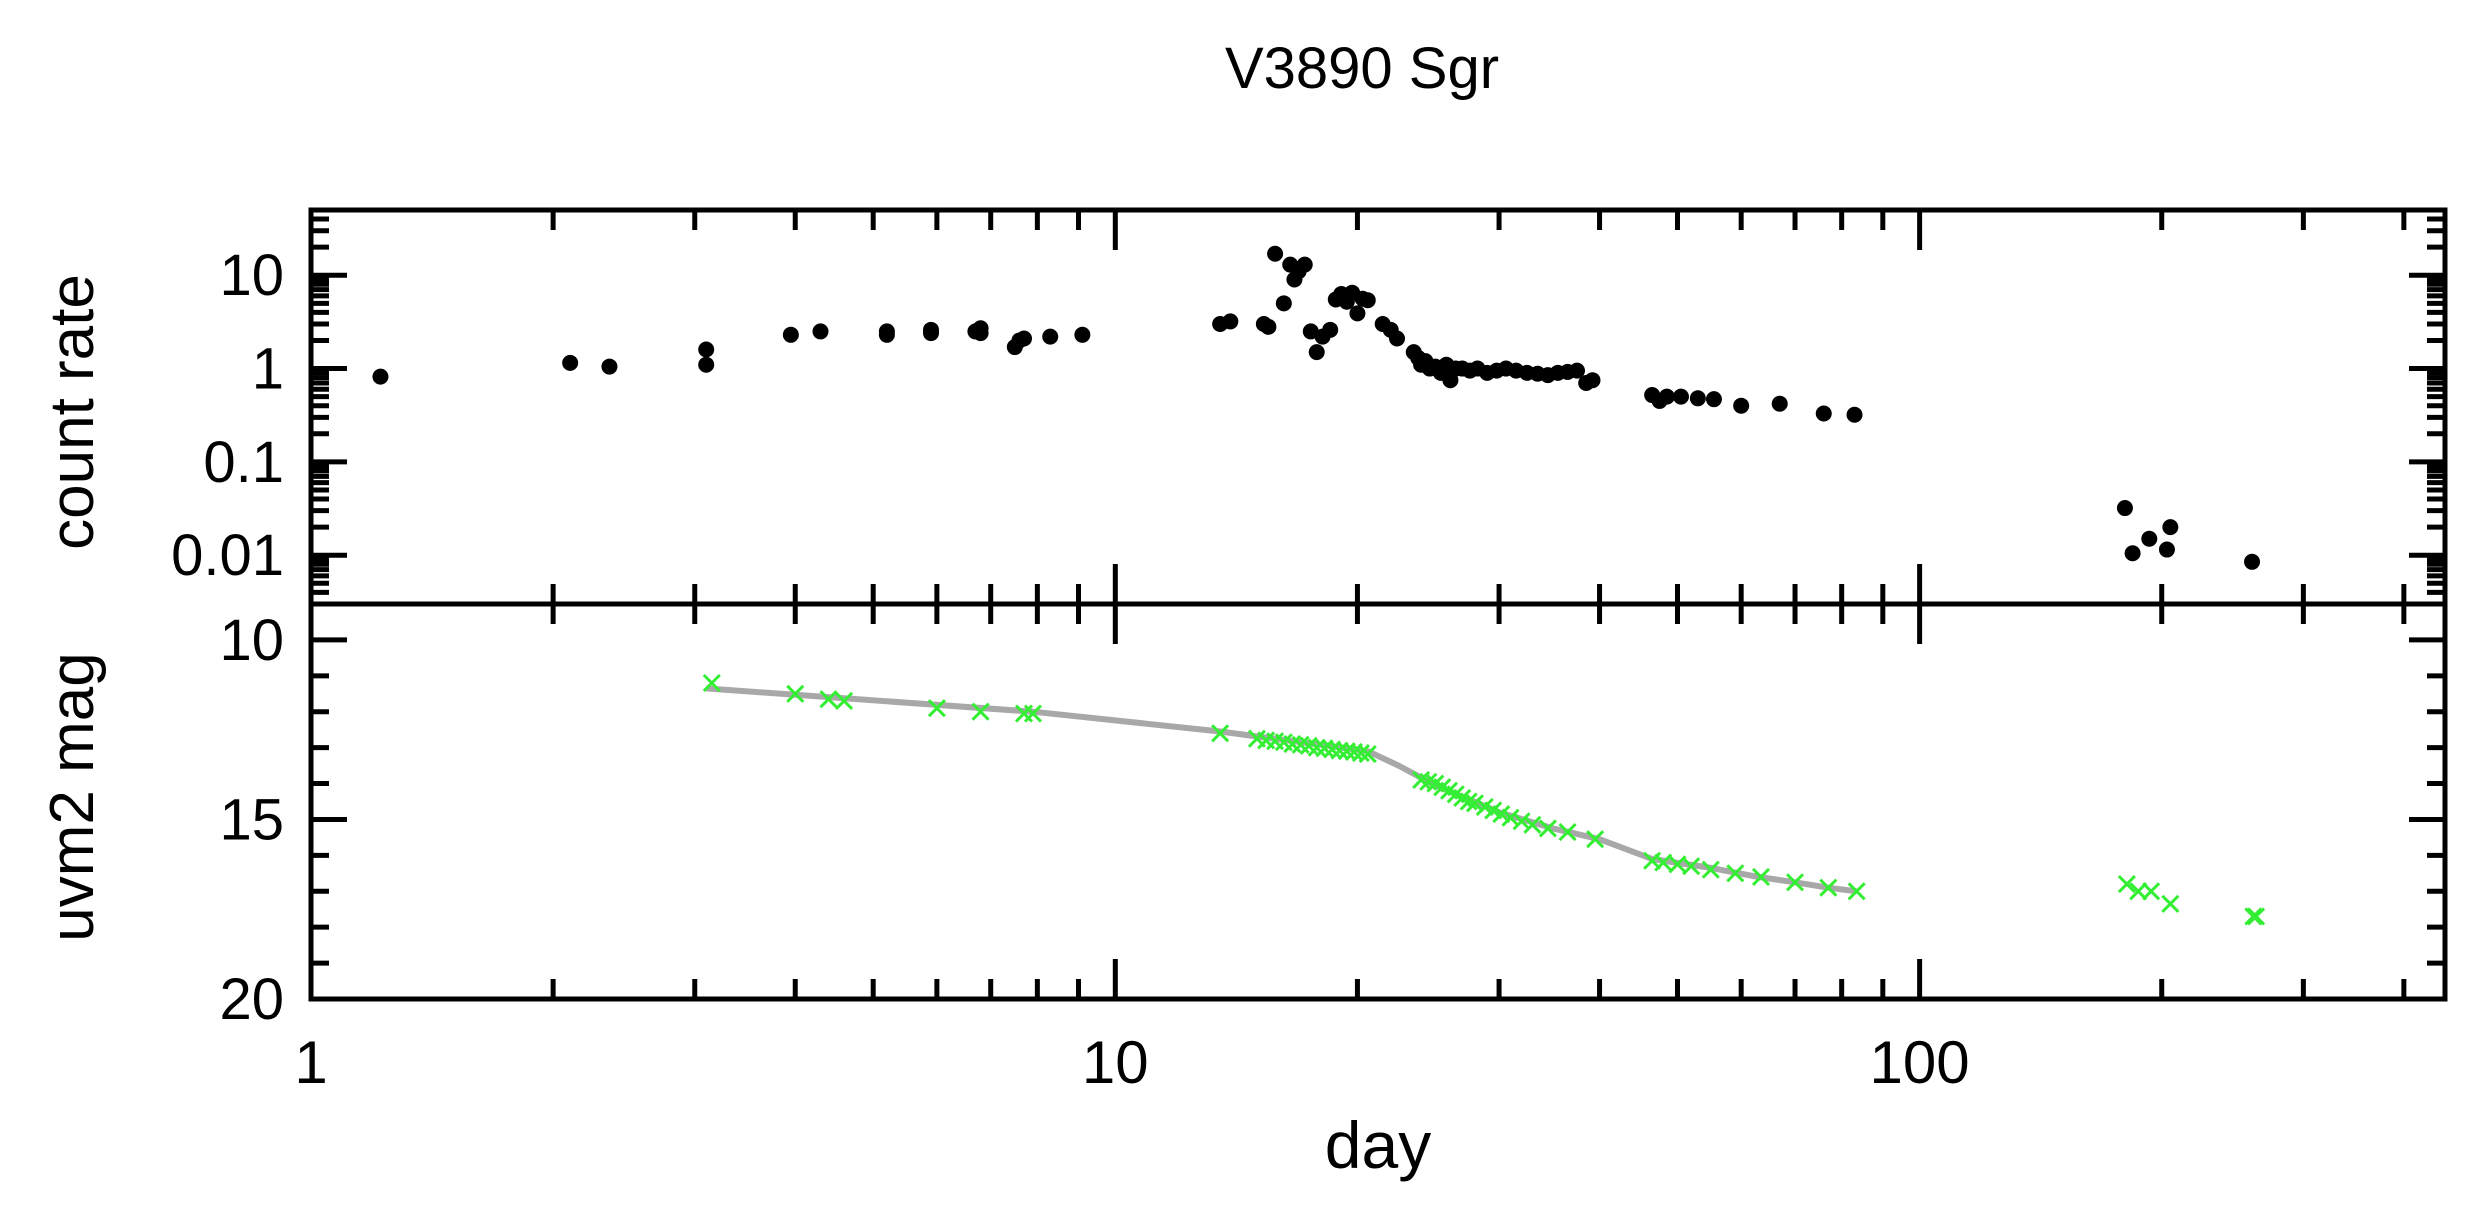 This screenshot has width=2471, height=1212. What do you see at coordinates (1378, 1145) in the screenshot?
I see `x-axis-label: day` at bounding box center [1378, 1145].